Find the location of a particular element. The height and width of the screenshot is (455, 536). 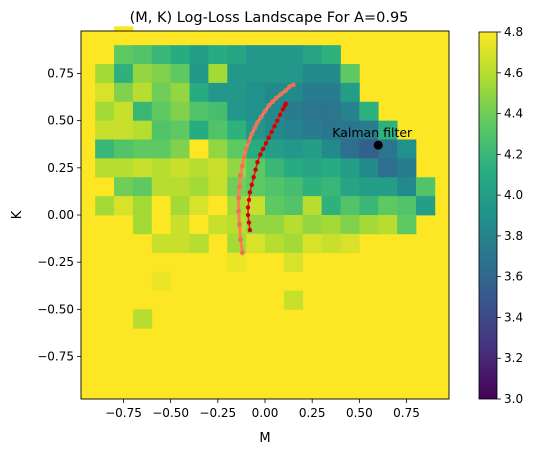

kalman-point is located at coordinates (378, 145).